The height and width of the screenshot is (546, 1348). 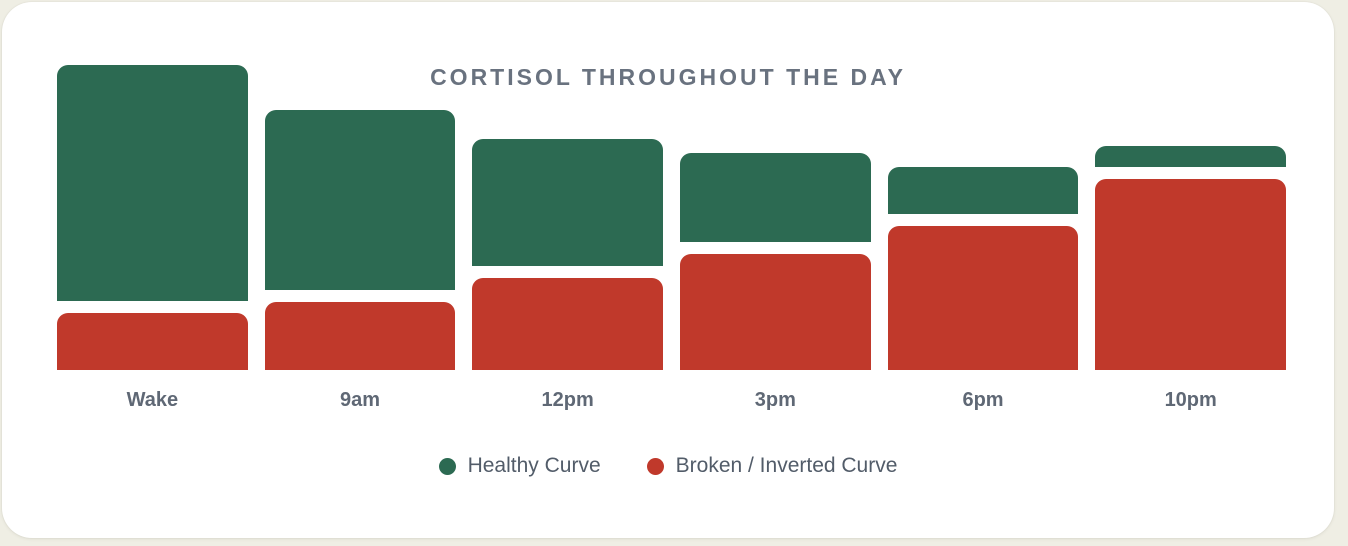 I want to click on bar-column-12pm, so click(x=568, y=217).